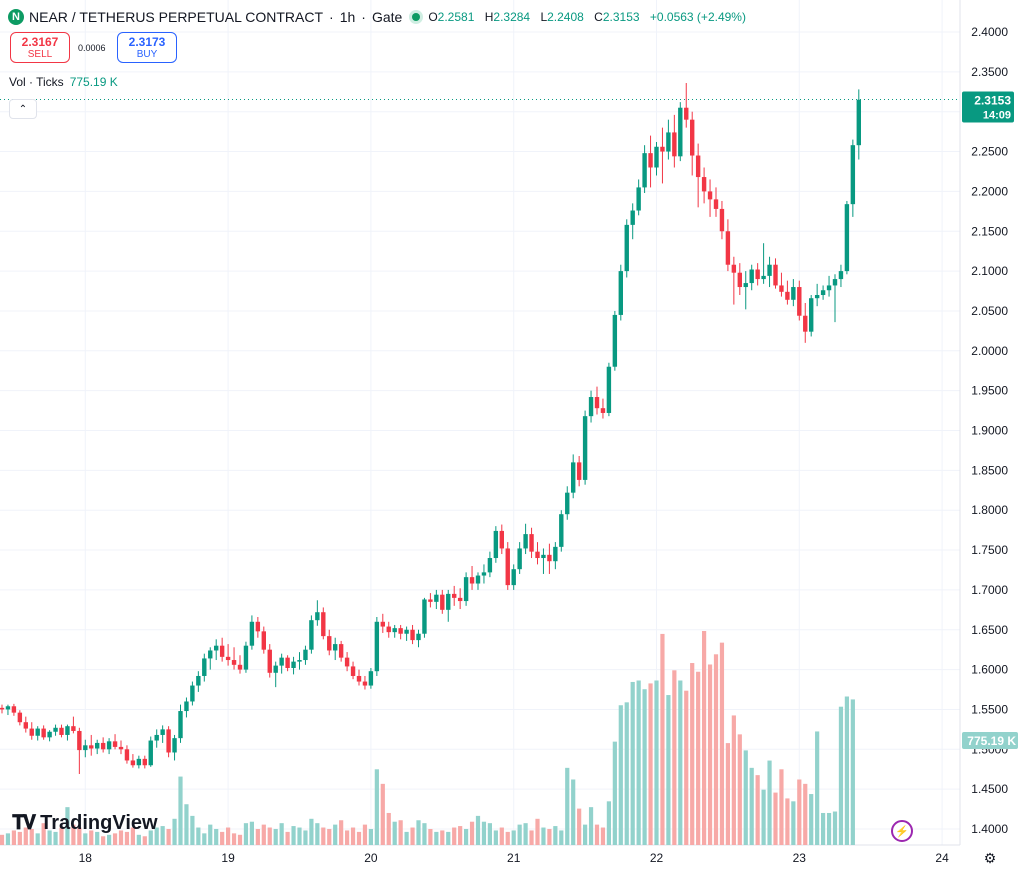 Image resolution: width=1018 pixels, height=872 pixels. What do you see at coordinates (989, 590) in the screenshot?
I see `y-tick-label: 1.7000` at bounding box center [989, 590].